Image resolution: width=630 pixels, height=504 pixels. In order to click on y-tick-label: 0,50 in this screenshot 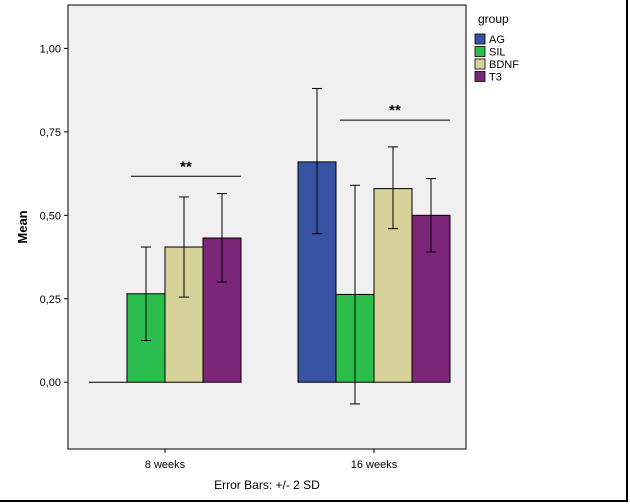, I will do `click(50, 216)`.